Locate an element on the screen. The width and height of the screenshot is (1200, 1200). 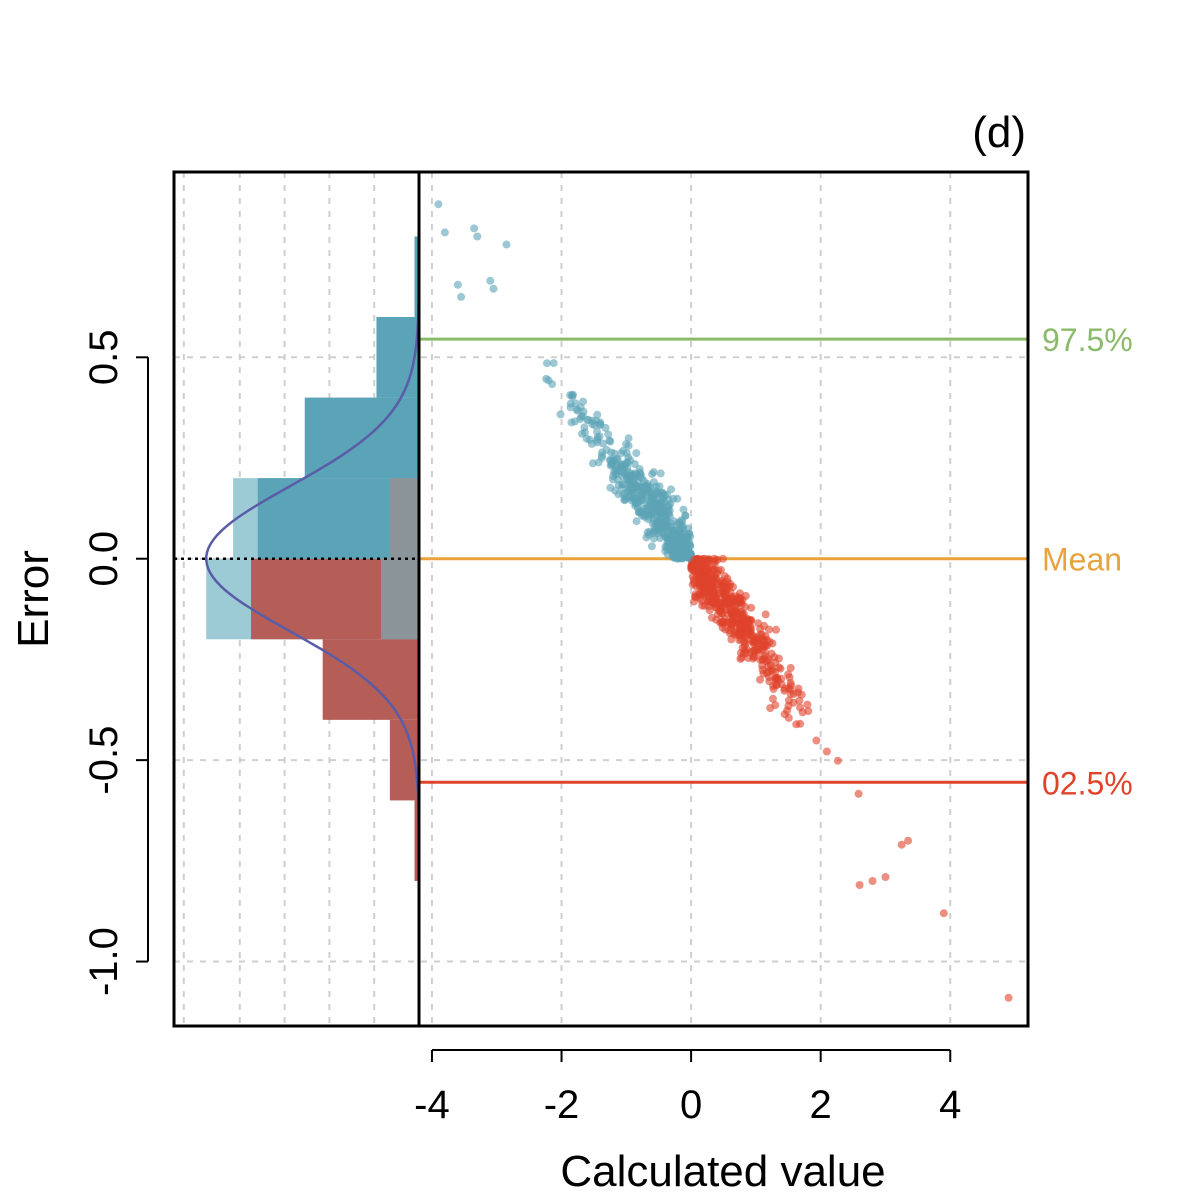
hist-bar-negative is located at coordinates (370, 679).